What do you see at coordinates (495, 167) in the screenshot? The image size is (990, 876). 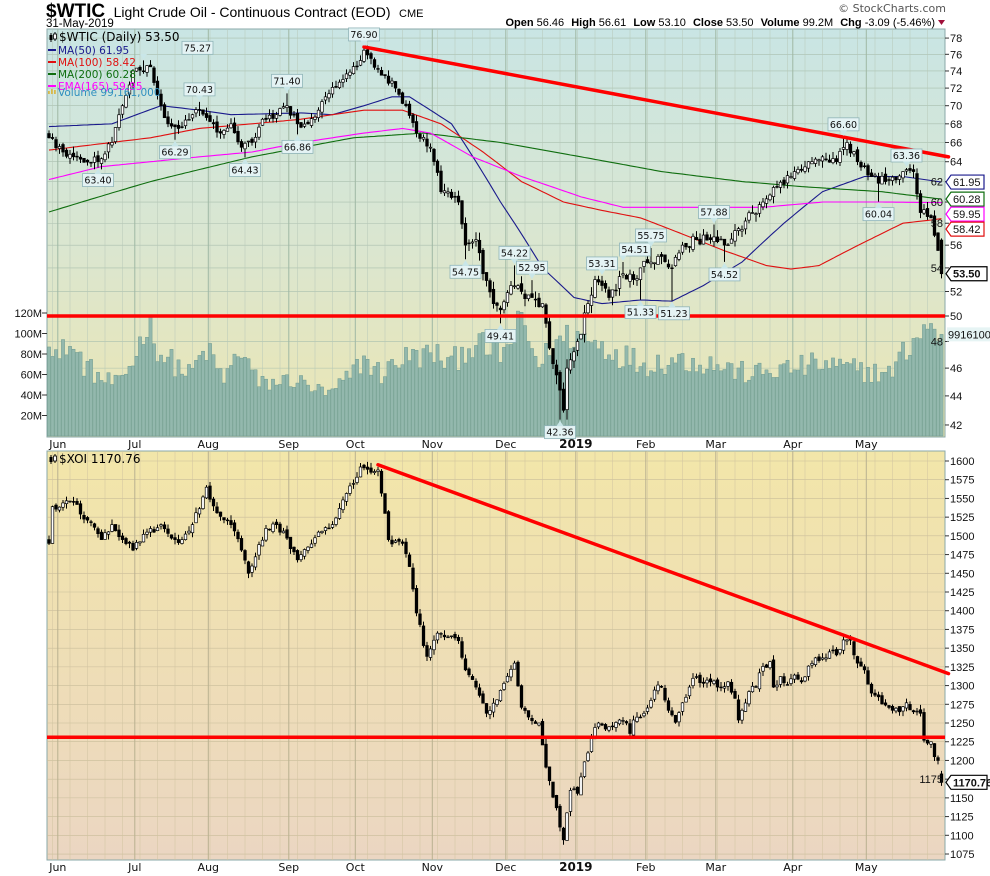 I see `ema165-line` at bounding box center [495, 167].